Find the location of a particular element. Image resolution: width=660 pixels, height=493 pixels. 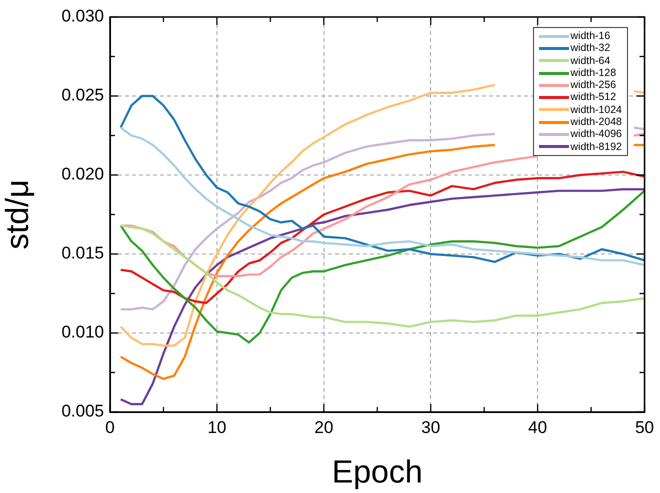

x-tick-label: 10 is located at coordinates (216, 427).